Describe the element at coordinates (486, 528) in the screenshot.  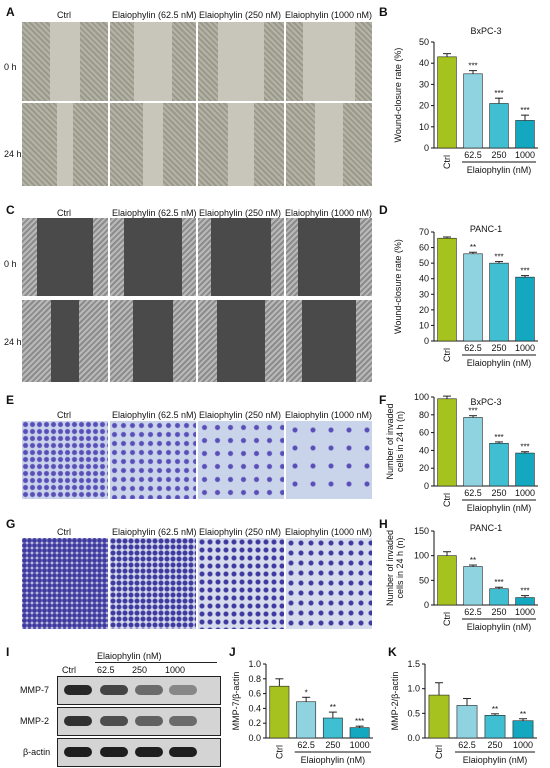
I see `chart-title: PANC-1` at that location.